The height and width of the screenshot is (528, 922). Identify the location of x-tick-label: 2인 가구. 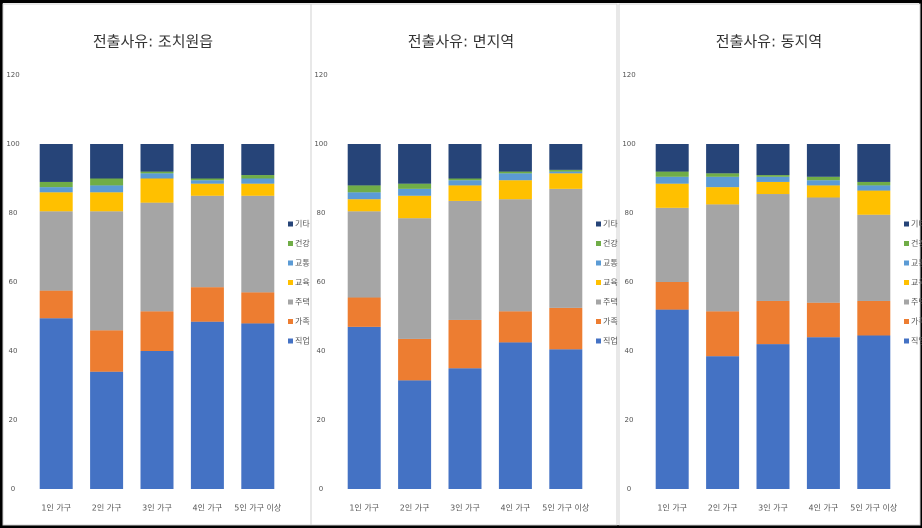
(107, 508).